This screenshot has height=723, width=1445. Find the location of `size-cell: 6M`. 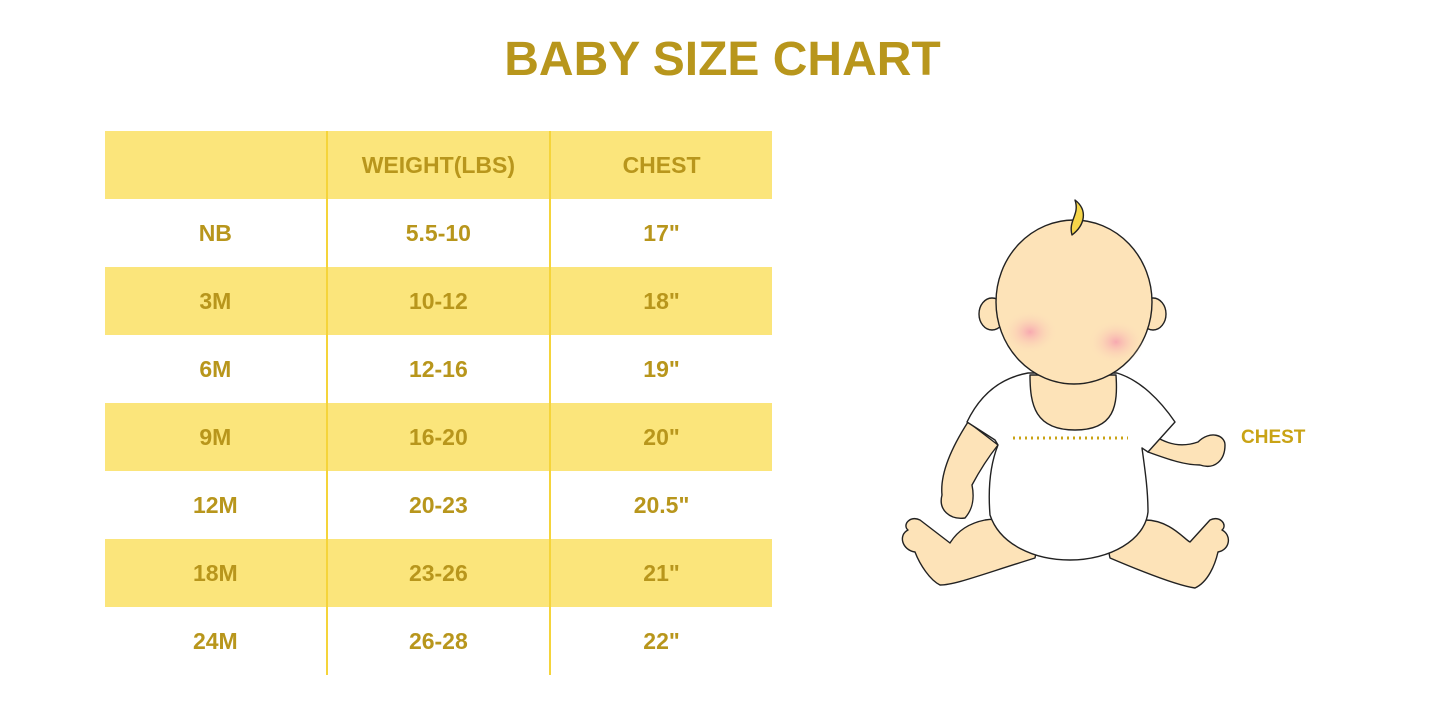

size-cell: 6M is located at coordinates (215, 368).